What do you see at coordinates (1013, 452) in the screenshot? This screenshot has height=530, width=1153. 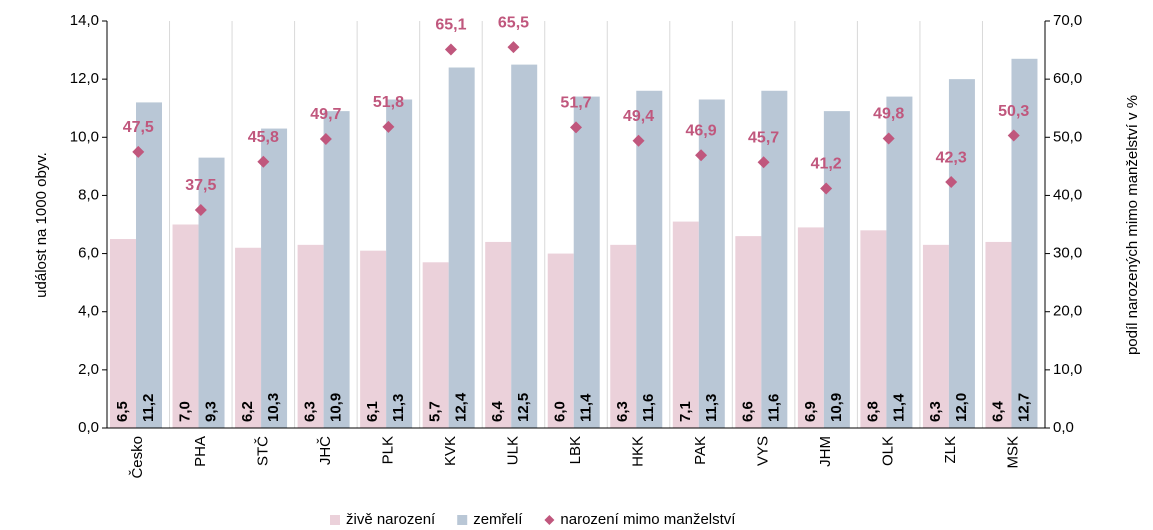 I see `x-tick-label: MSK` at bounding box center [1013, 452].